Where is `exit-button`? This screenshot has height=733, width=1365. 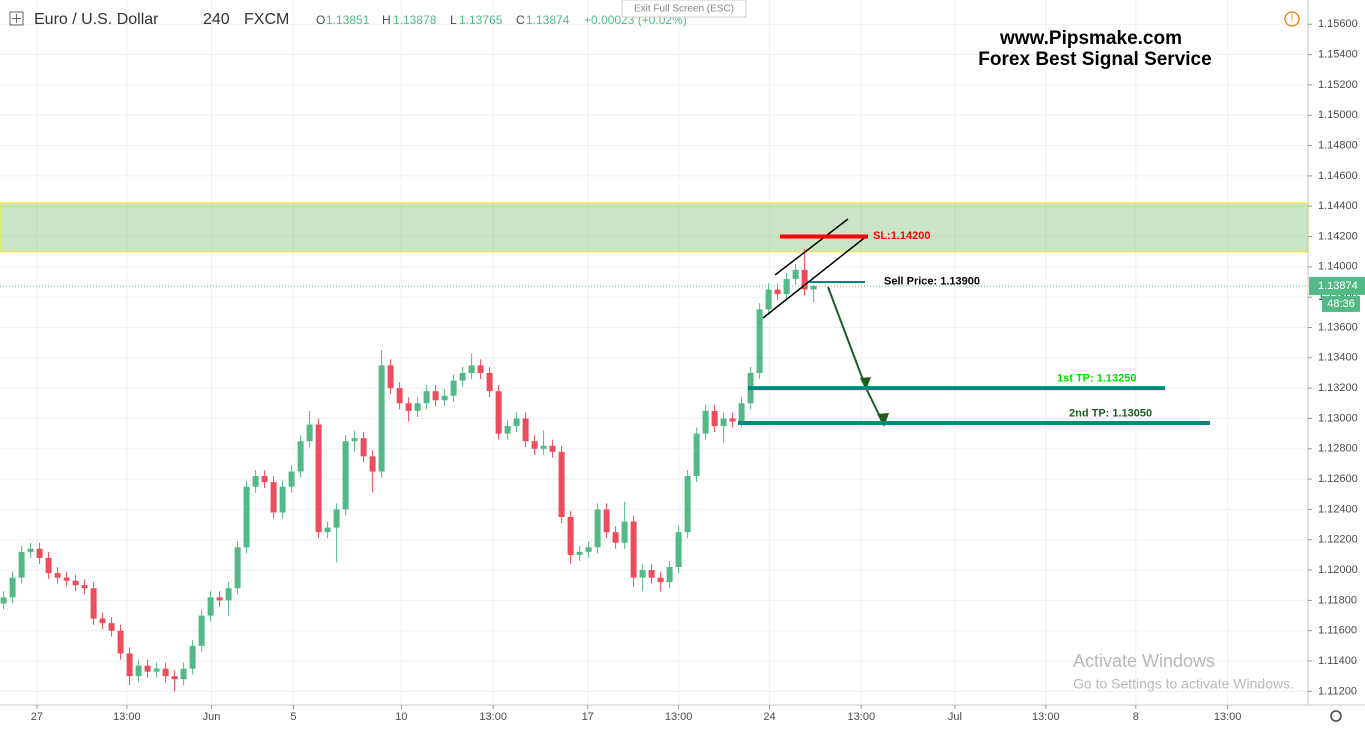
exit-button is located at coordinates (684, 9).